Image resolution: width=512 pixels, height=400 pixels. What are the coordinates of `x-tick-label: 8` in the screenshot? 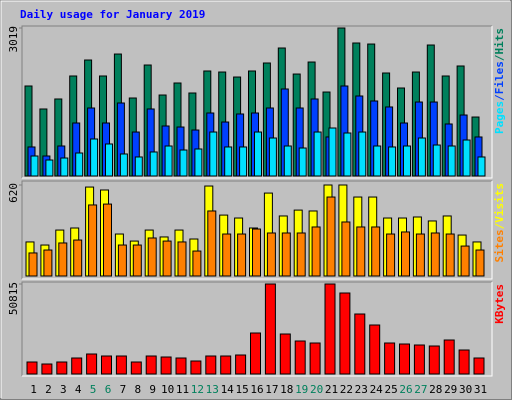 It's located at (137, 389).